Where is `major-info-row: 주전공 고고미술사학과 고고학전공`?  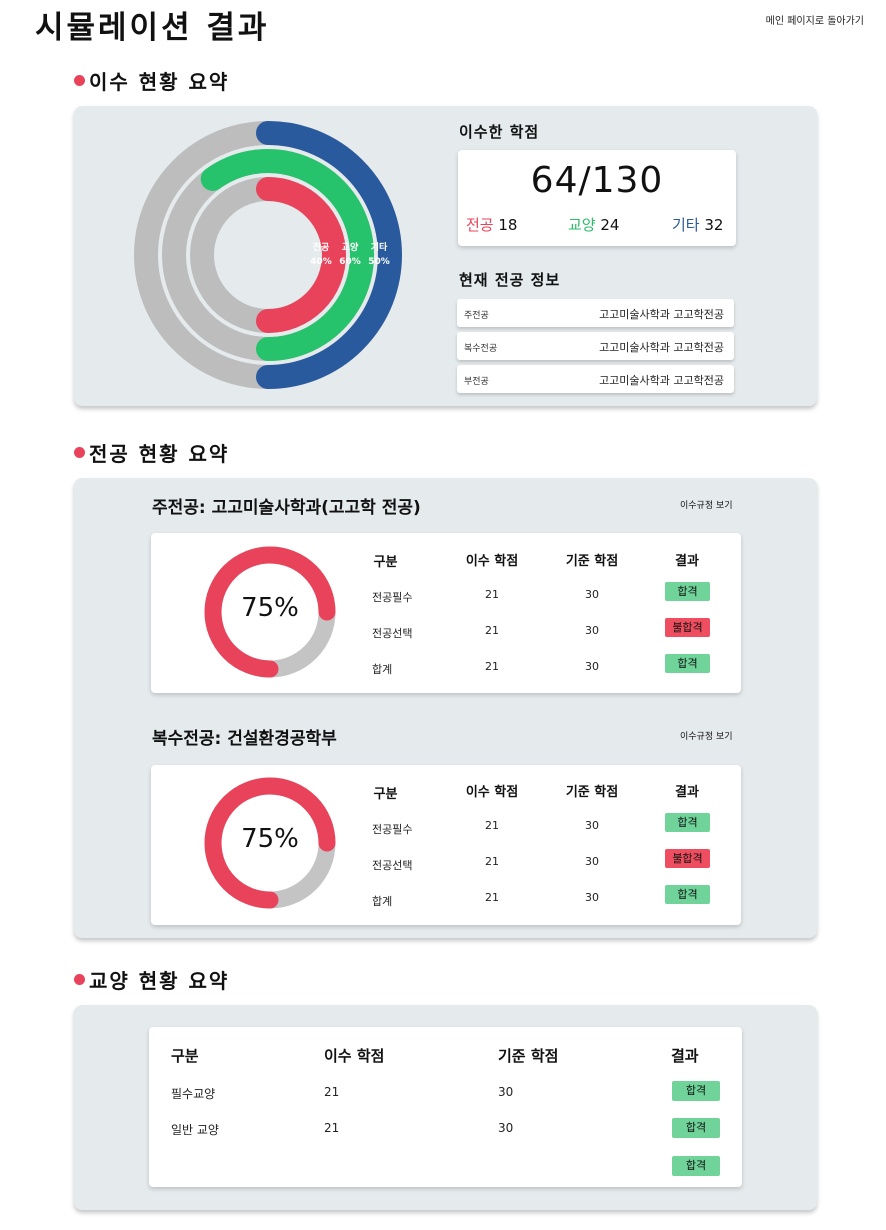
major-info-row: 주전공 고고미술사학과 고고학전공 is located at coordinates (595, 313).